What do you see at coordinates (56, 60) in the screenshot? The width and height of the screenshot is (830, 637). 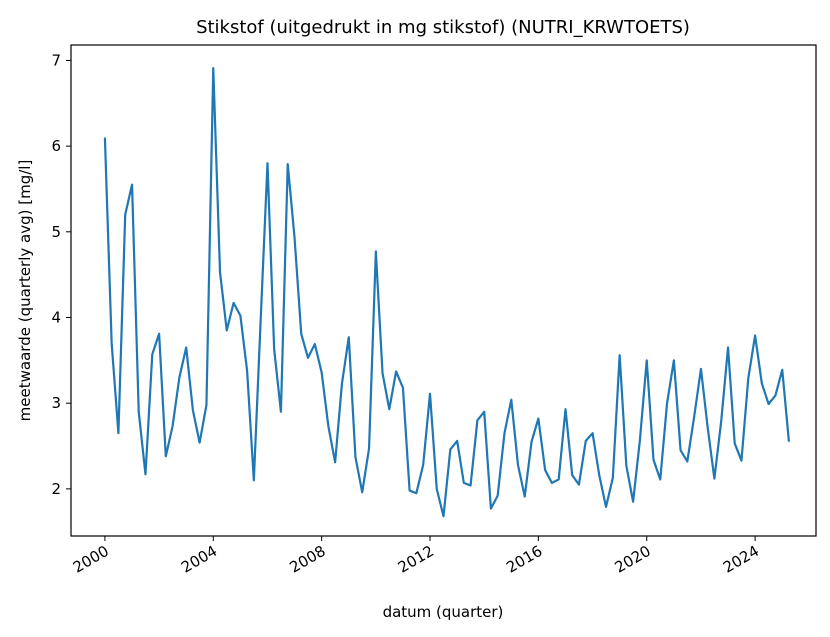 I see `y-tick-label: 7` at bounding box center [56, 60].